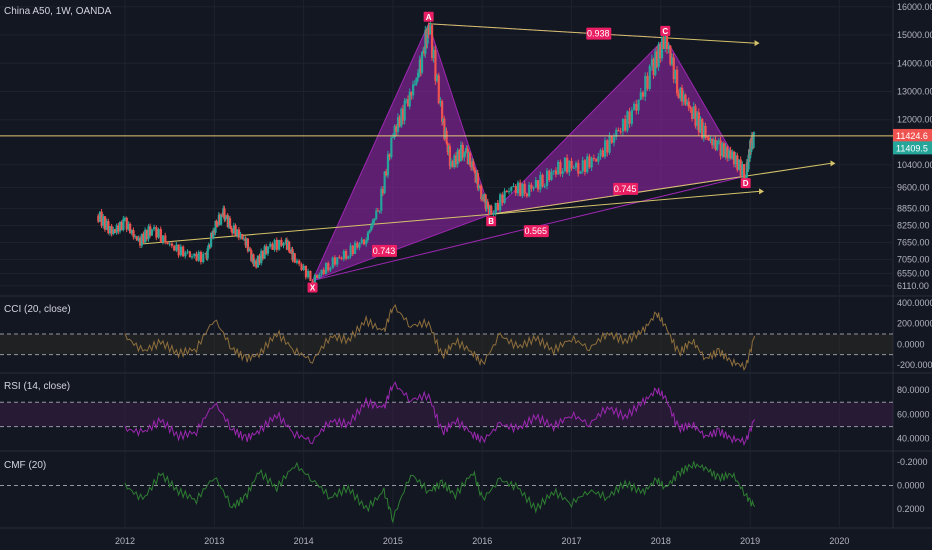  I want to click on lower-trendline-arrow, so click(833, 163).